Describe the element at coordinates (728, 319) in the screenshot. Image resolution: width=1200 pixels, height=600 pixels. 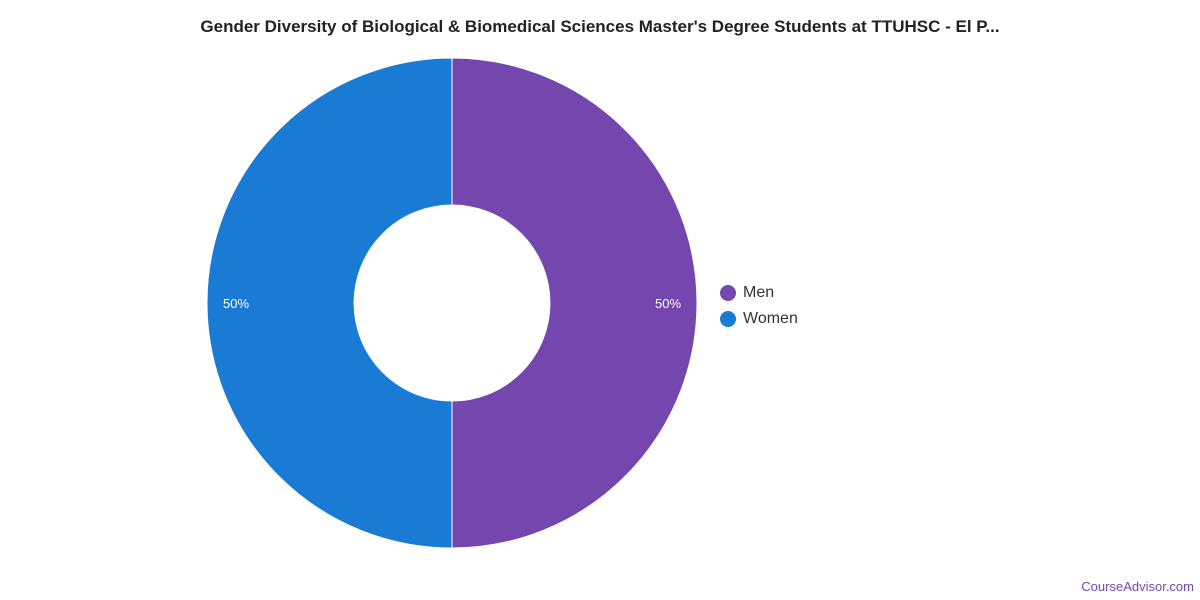
I see `legend-swatch-women` at that location.